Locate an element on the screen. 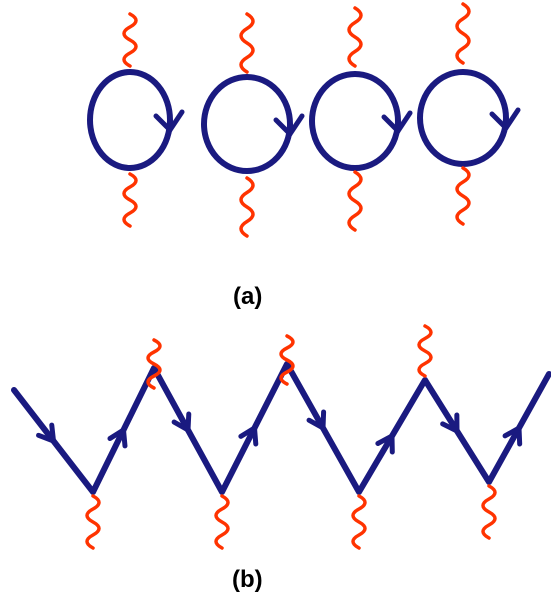 This screenshot has width=551, height=601. panel-label-a: (a) is located at coordinates (248, 296).